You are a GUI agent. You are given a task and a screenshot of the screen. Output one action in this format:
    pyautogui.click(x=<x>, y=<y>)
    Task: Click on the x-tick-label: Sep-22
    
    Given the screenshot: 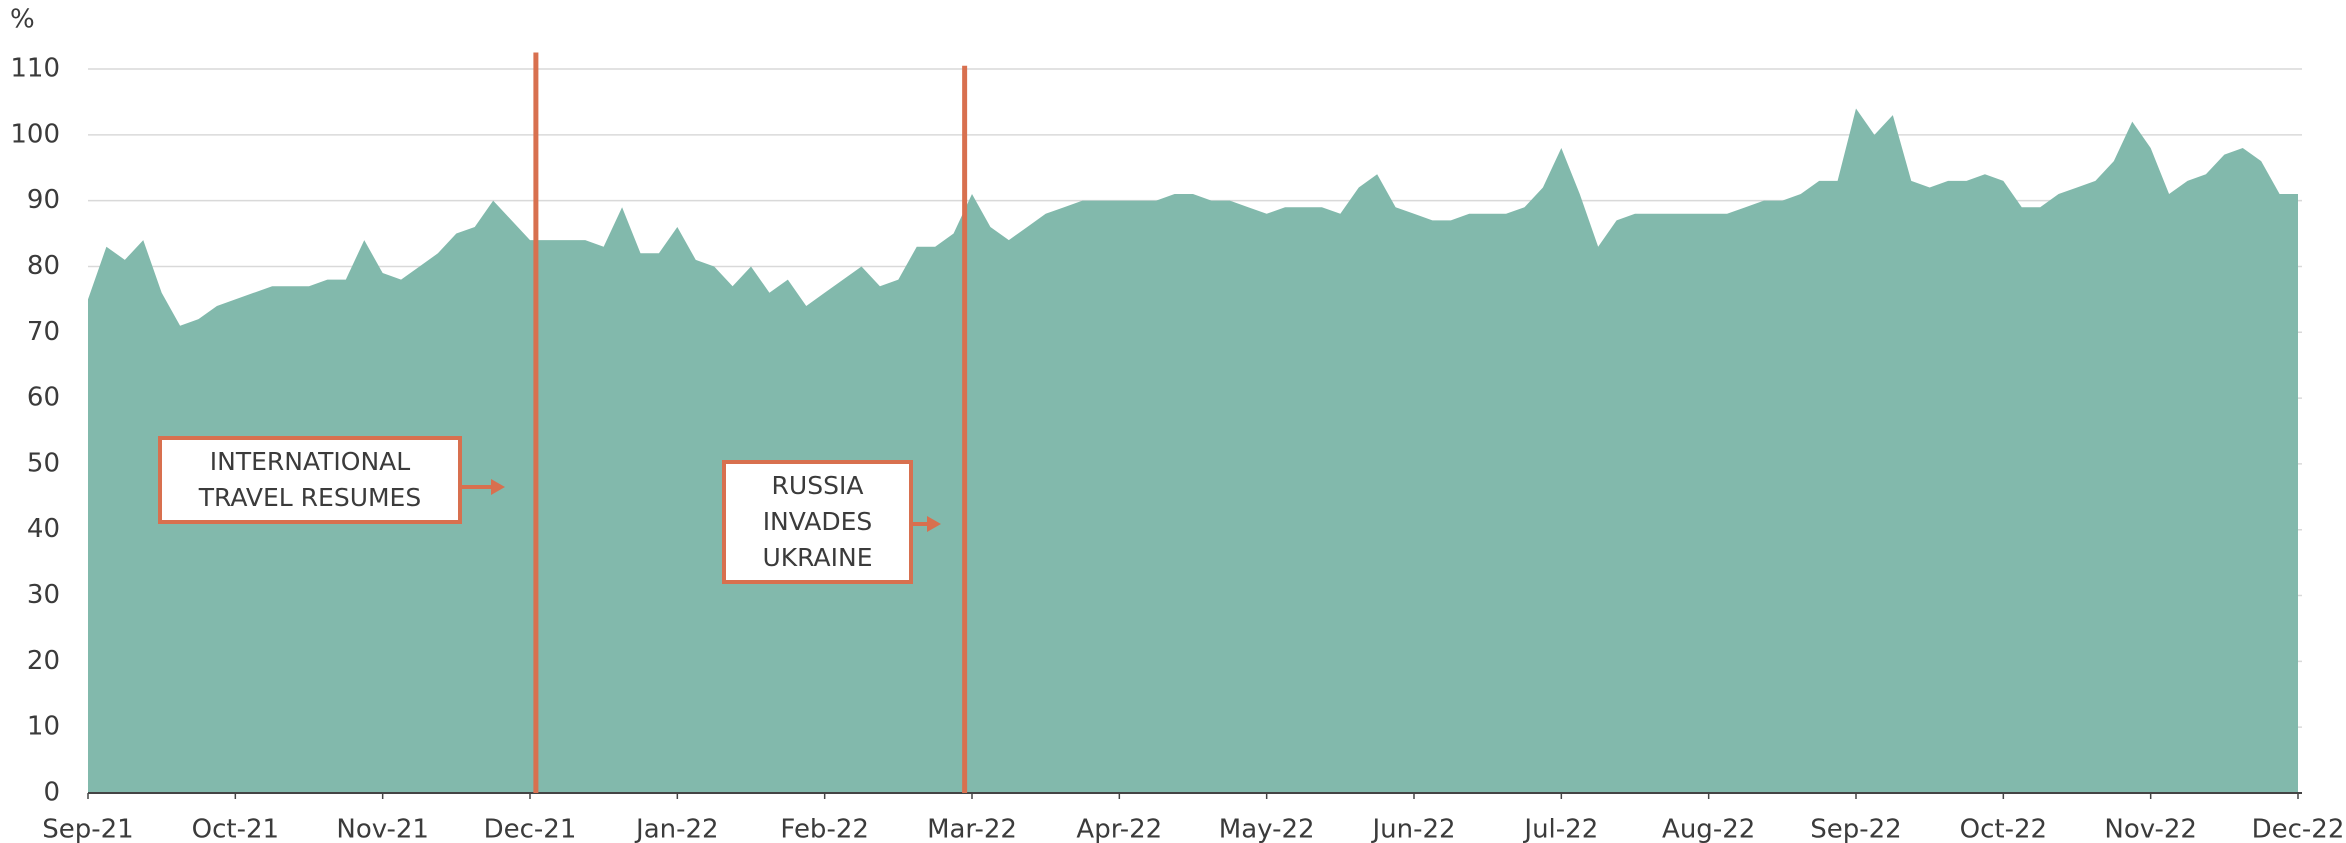 What is the action you would take?
    pyautogui.click(x=1855, y=829)
    